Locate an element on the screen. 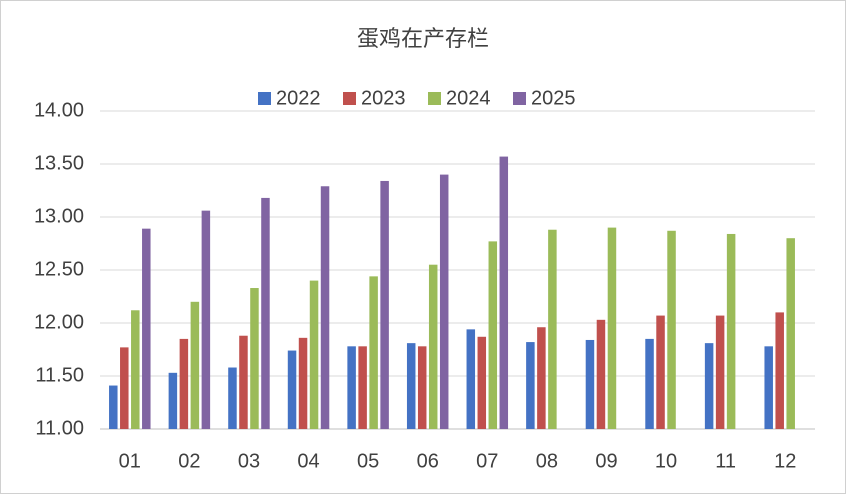 Image resolution: width=846 pixels, height=494 pixels. x-tick-label: 06 is located at coordinates (428, 461).